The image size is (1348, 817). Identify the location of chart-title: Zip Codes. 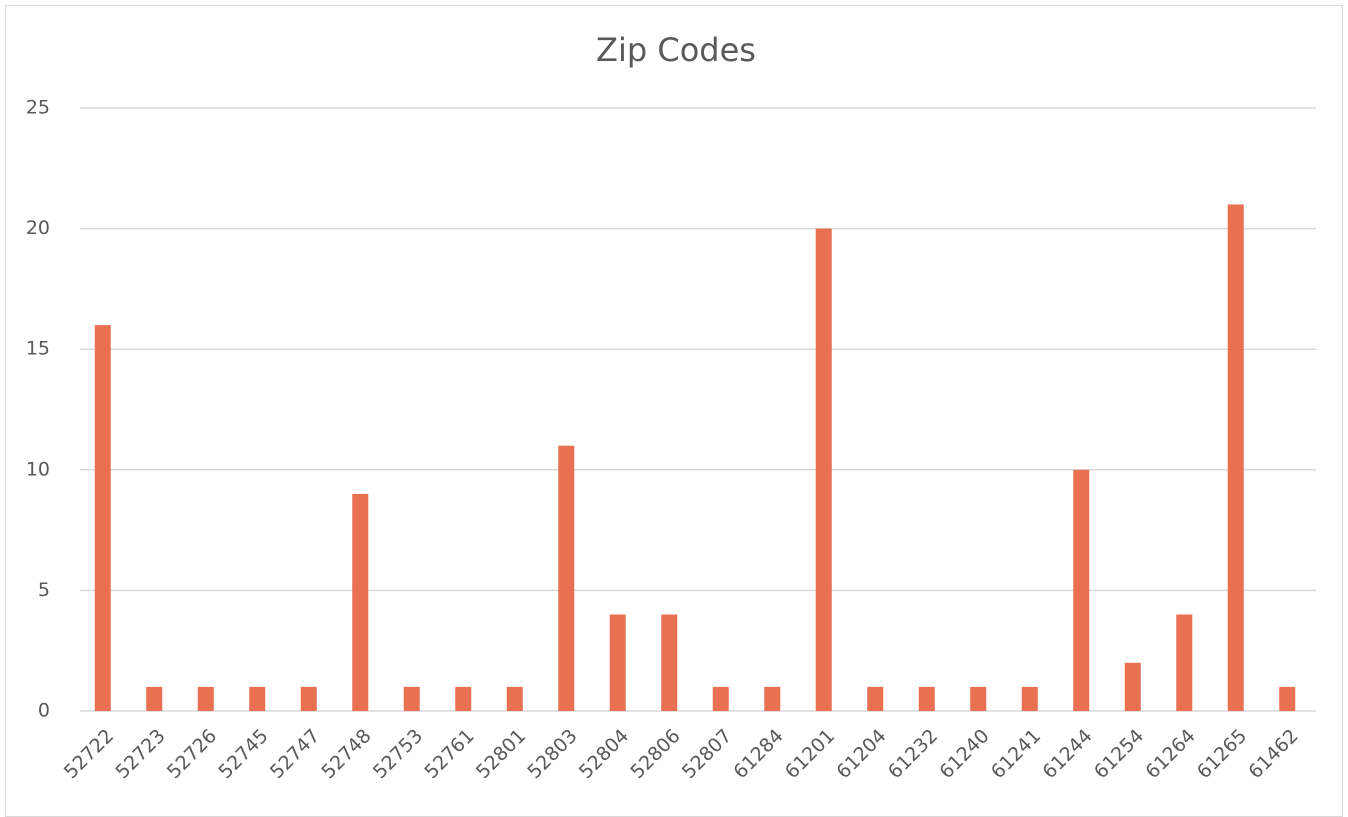
(676, 50).